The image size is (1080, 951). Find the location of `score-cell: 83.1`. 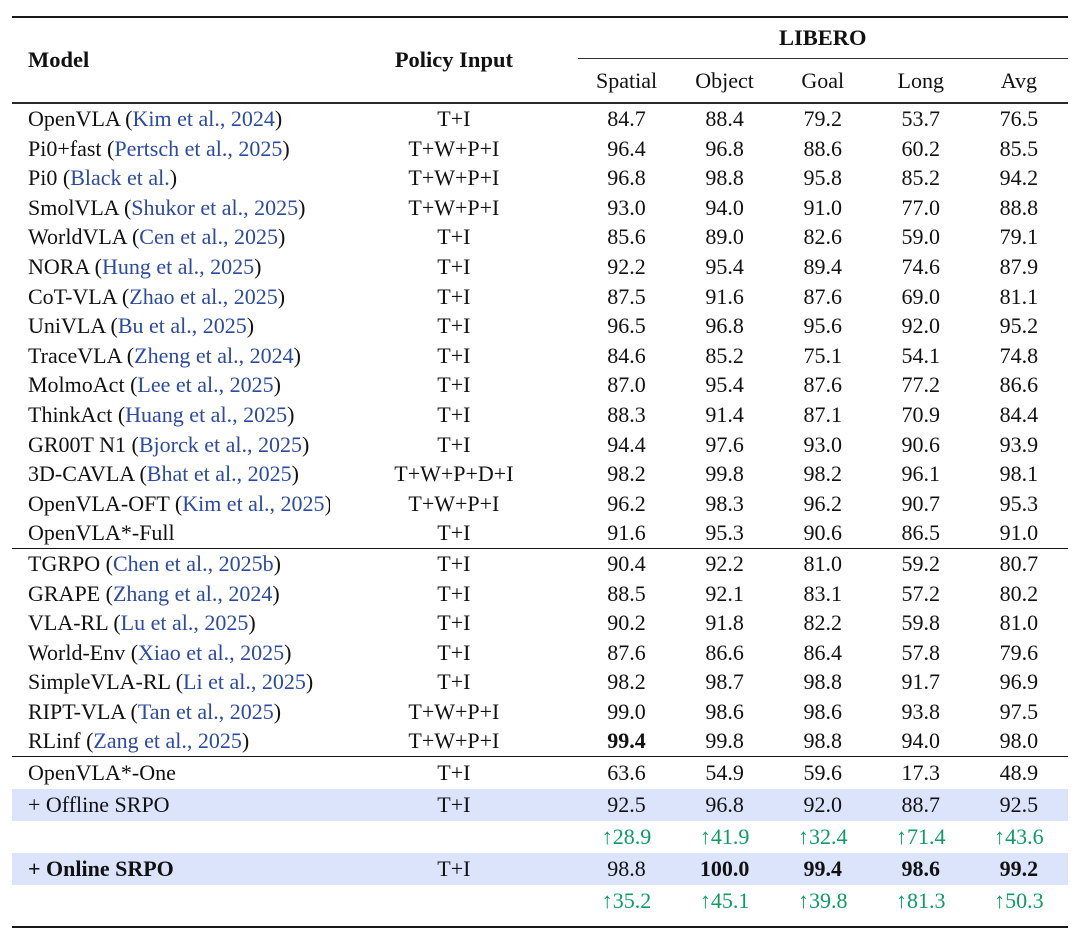

score-cell: 83.1 is located at coordinates (822, 593).